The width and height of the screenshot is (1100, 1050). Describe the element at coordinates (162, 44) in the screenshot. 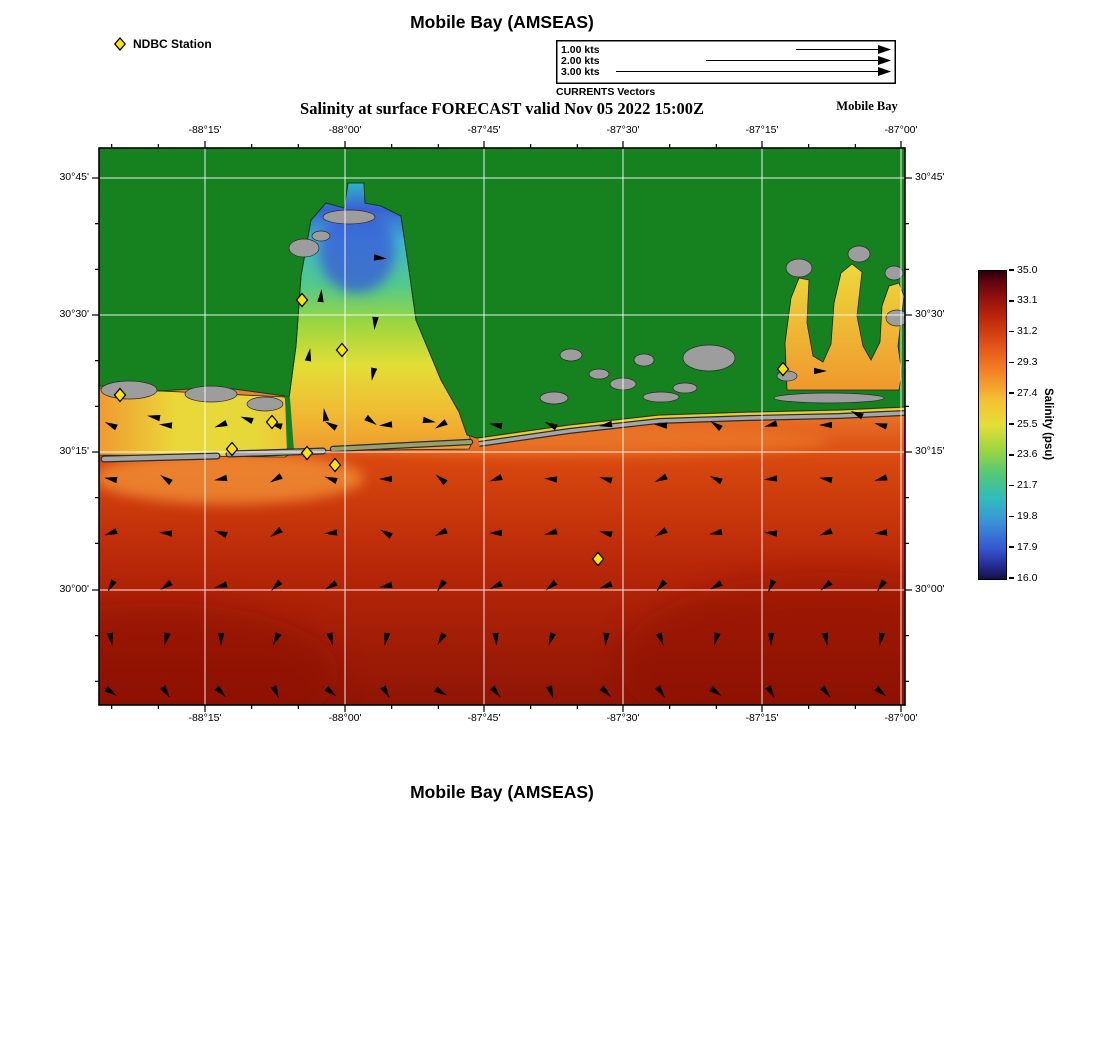

I see `ndbc-legend: NDBC Station` at that location.